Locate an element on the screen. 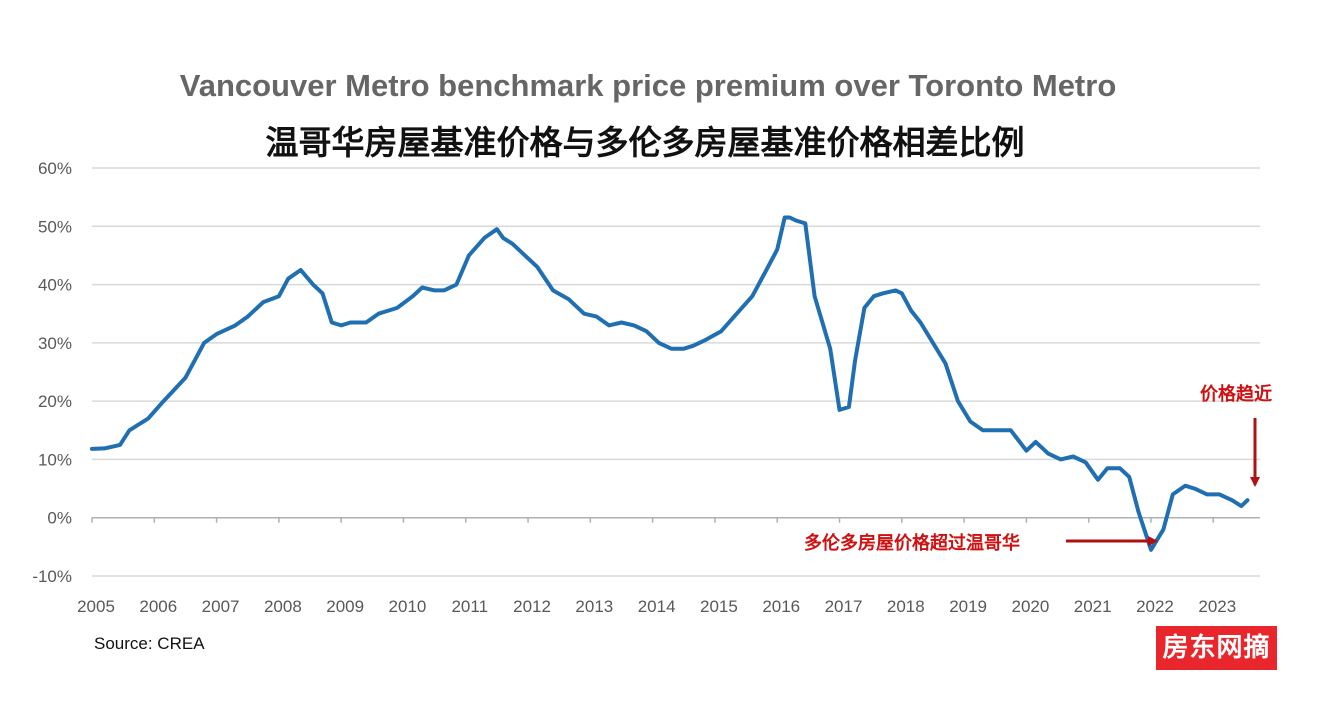 The width and height of the screenshot is (1336, 722). x-tick-label: 2014 is located at coordinates (657, 606).